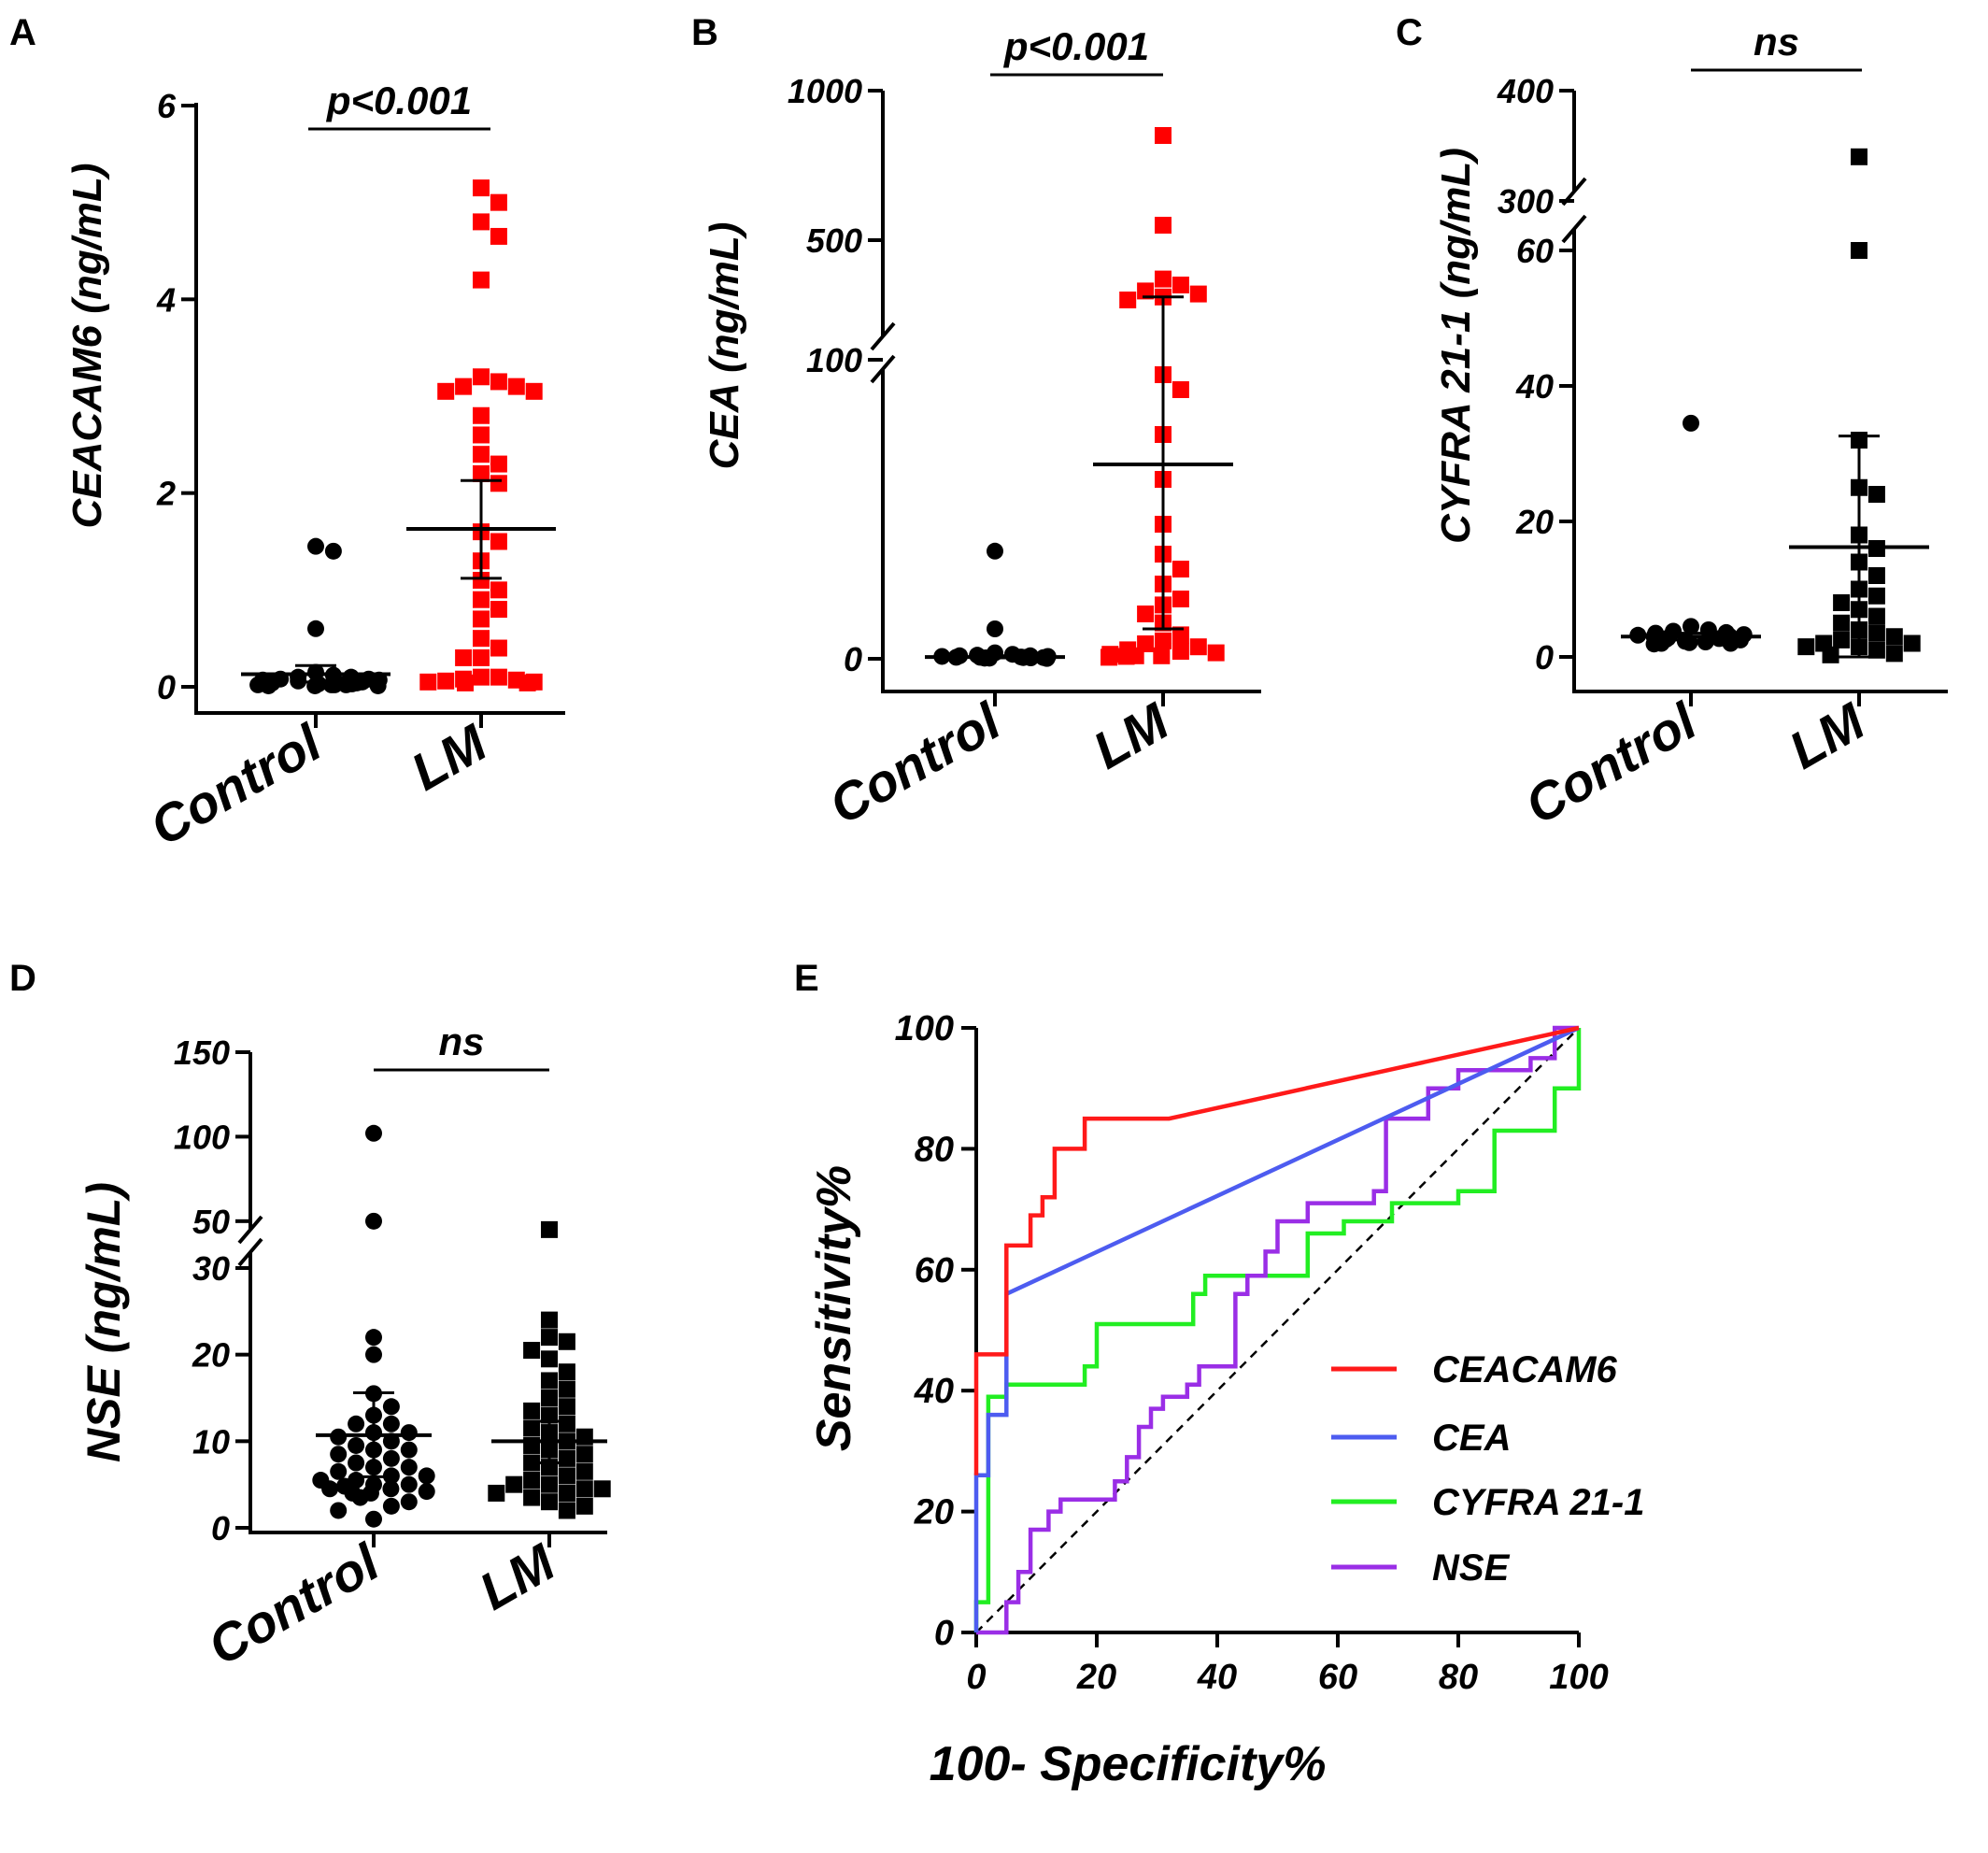 The height and width of the screenshot is (1853, 1988). Describe the element at coordinates (87, 345) in the screenshot. I see `panel-a-ylabel: CEACAM6 (ng/mL)` at that location.